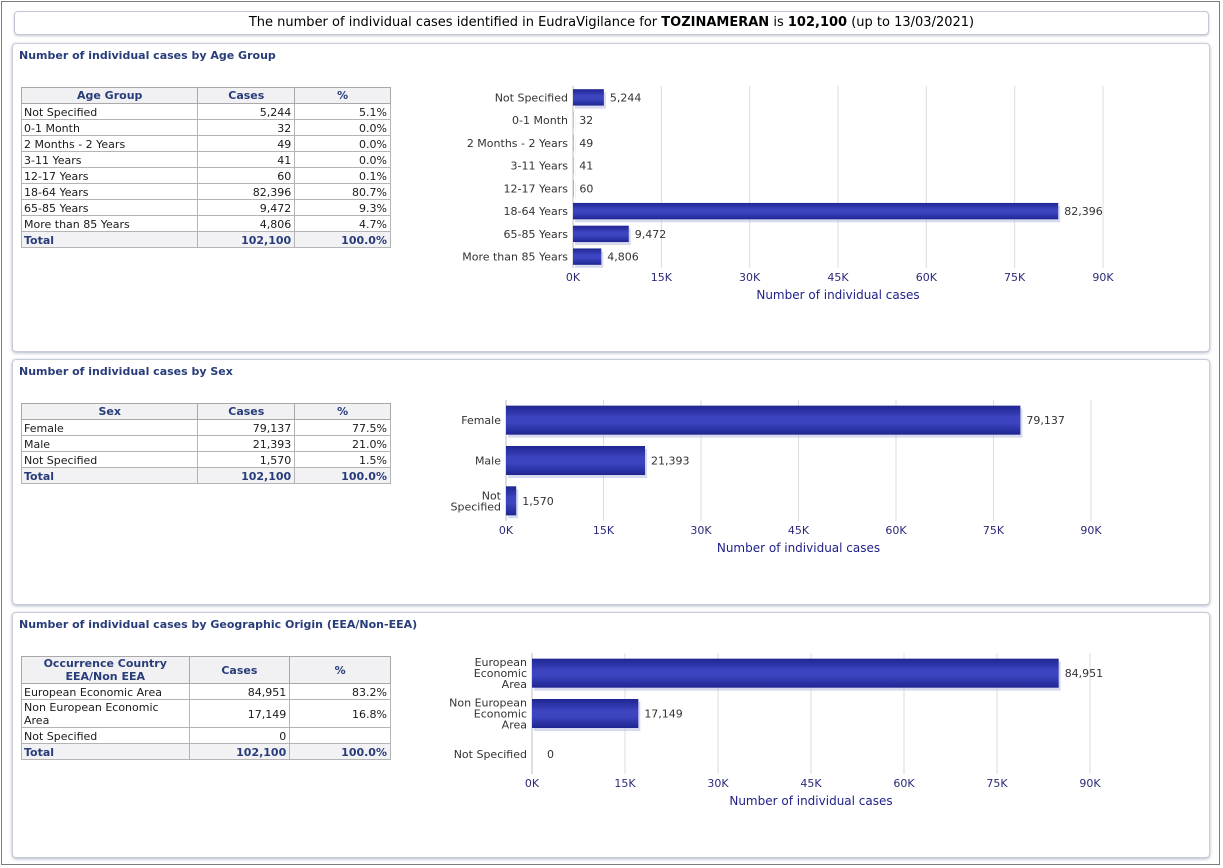 The height and width of the screenshot is (868, 1223). What do you see at coordinates (536, 211) in the screenshot?
I see `category-label: 18-64 Years` at bounding box center [536, 211].